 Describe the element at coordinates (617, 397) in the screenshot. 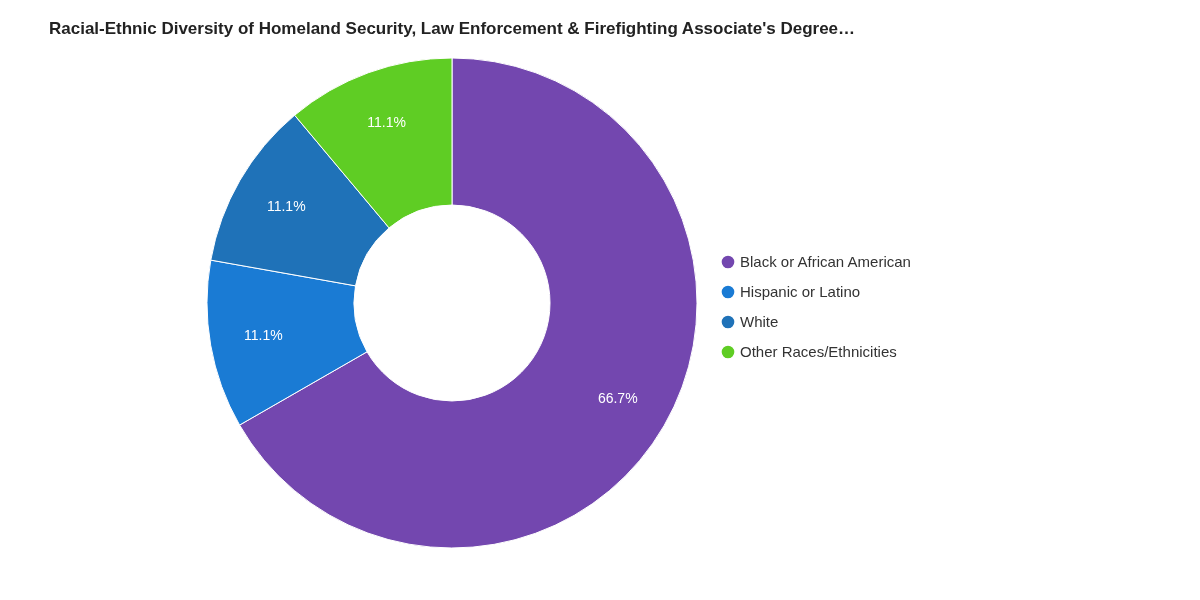

I see `data-label: 66.7%` at that location.